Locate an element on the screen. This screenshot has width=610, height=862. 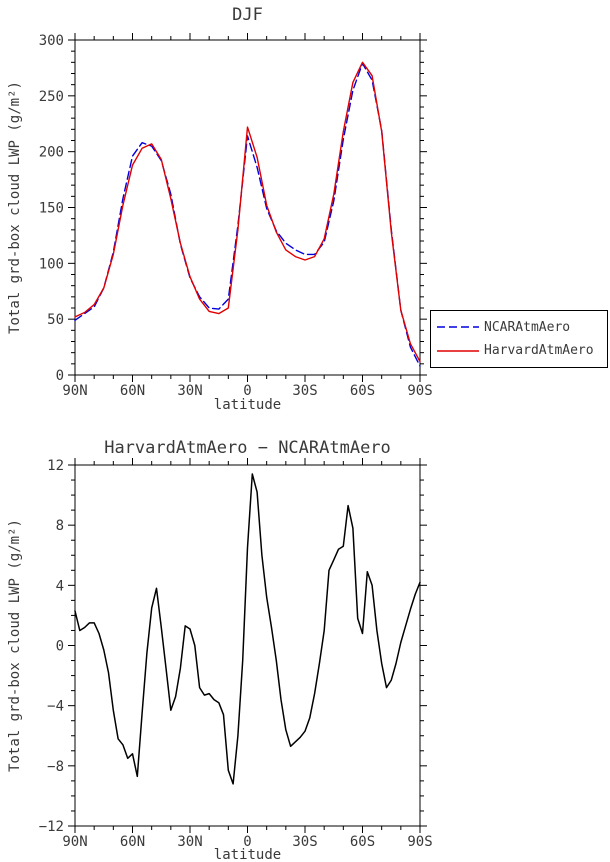
legend-box: NCARAtmAero HarvardAtmAero is located at coordinates (519, 339).